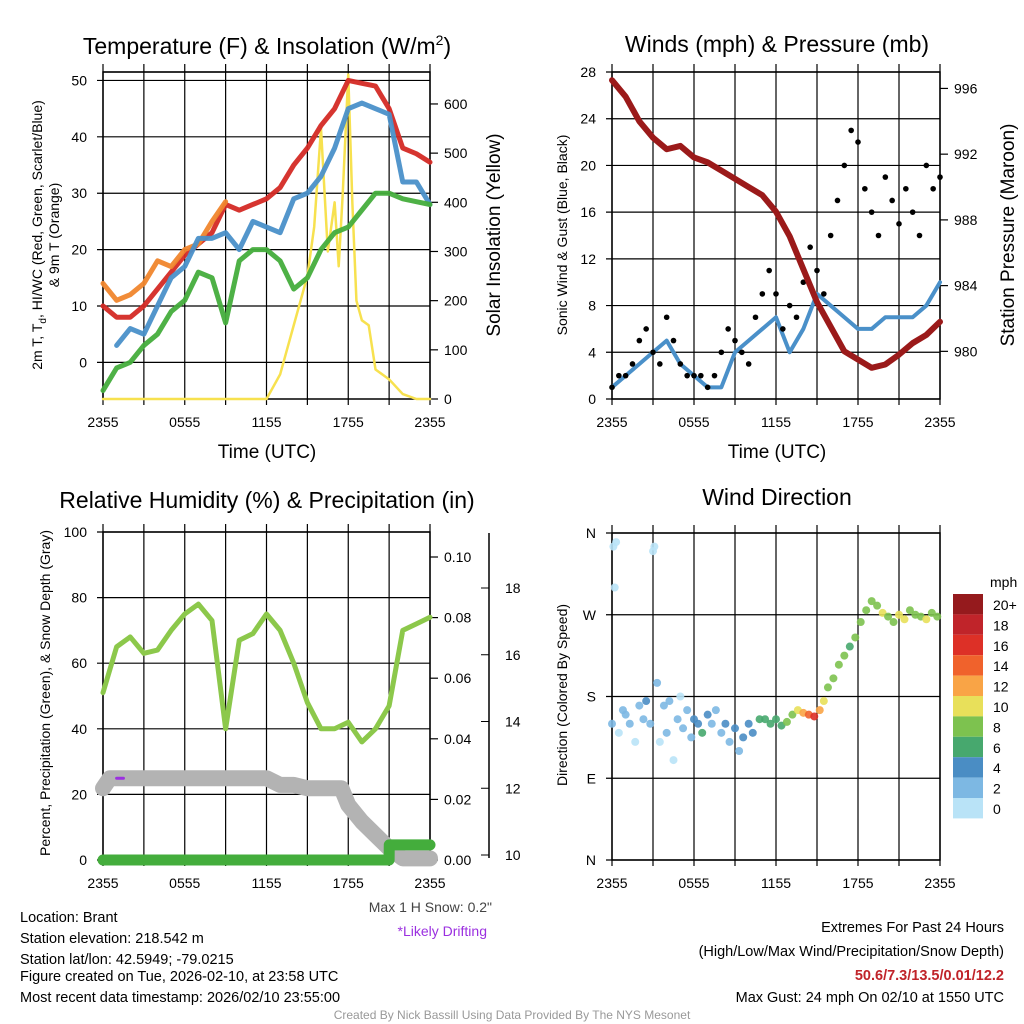 The image size is (1024, 1024). Describe the element at coordinates (588, 259) in the screenshot. I see `wind-ytick-label: 12` at that location.